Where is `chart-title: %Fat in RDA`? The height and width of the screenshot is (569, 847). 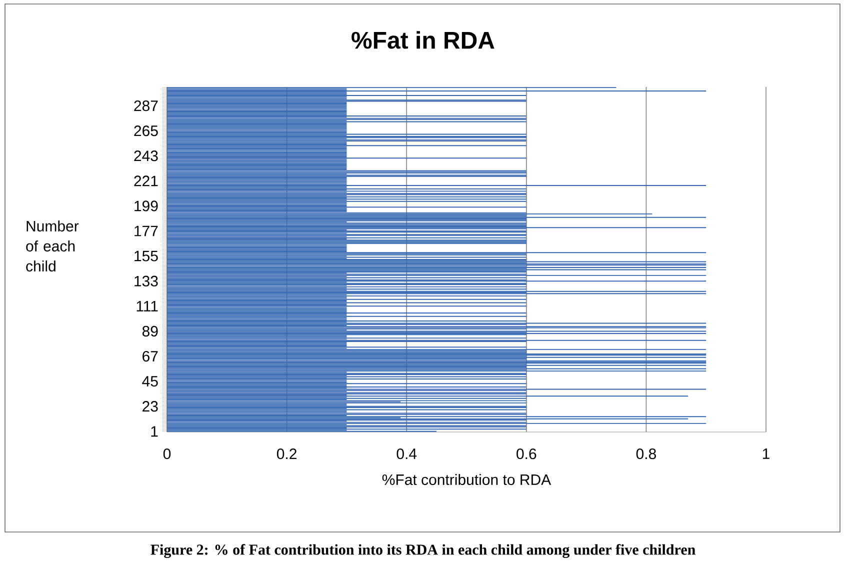 chart-title: %Fat in RDA is located at coordinates (423, 40).